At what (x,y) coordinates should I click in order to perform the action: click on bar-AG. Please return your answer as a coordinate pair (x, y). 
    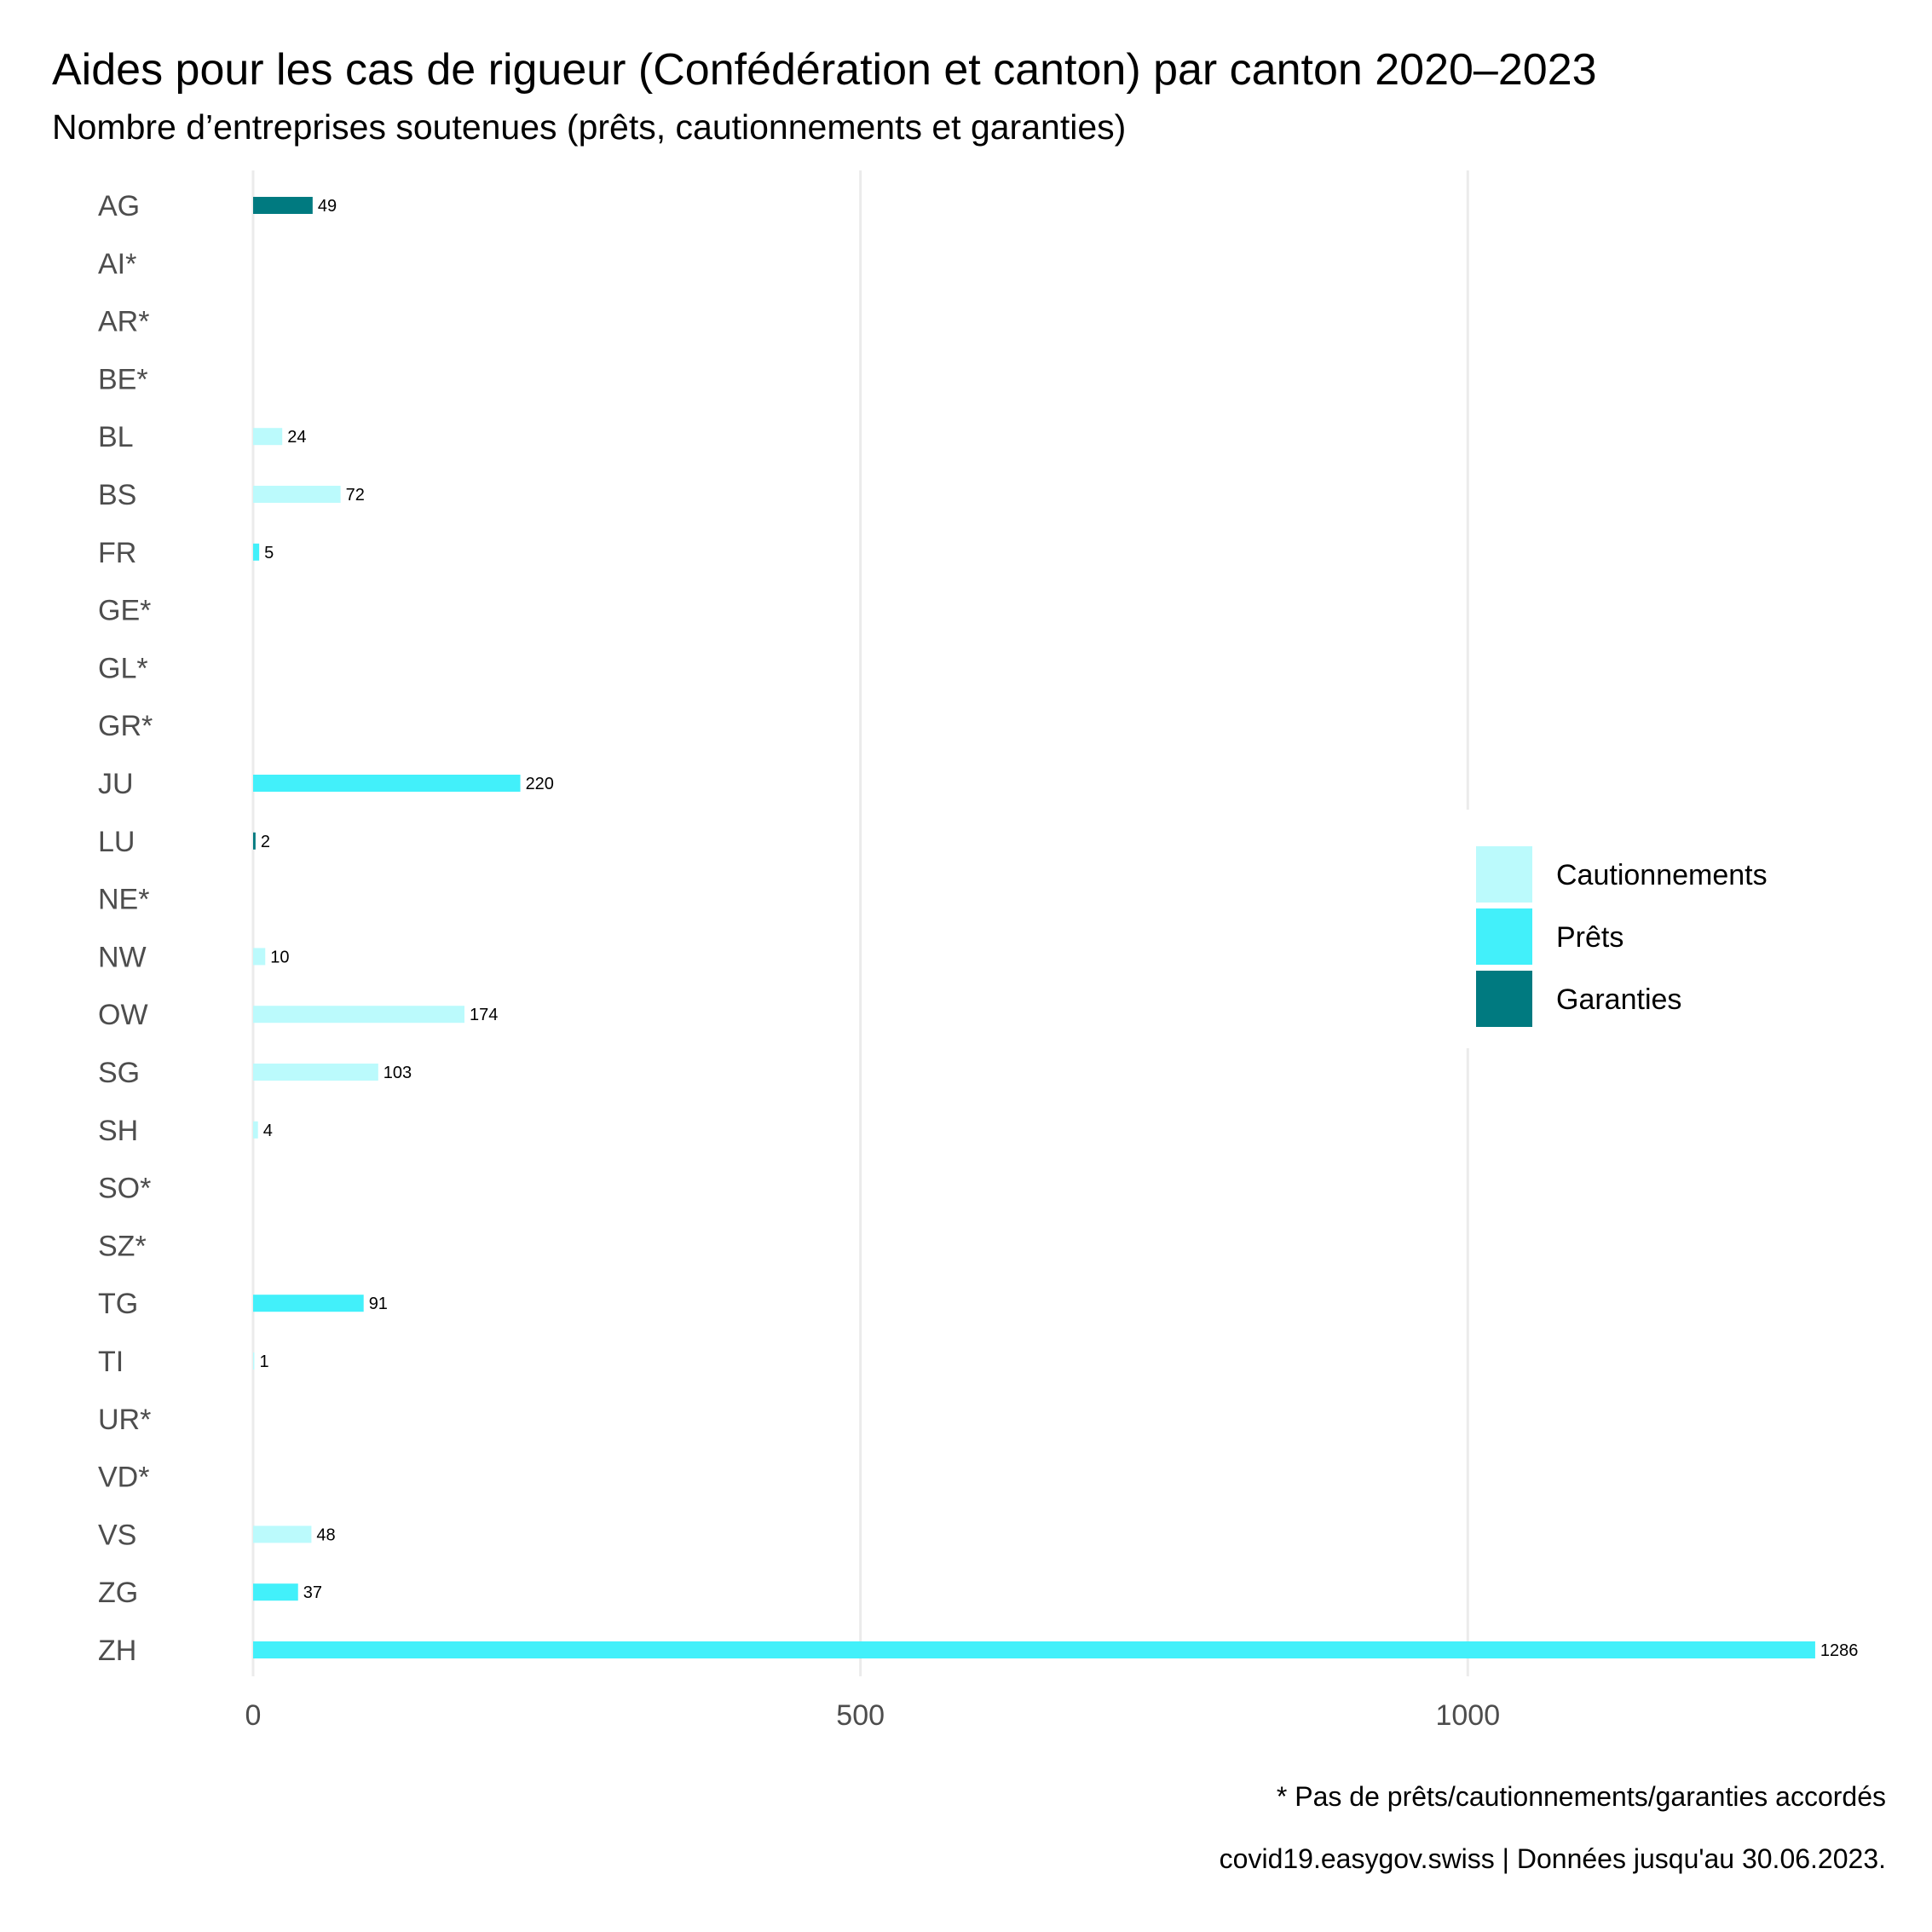
    Looking at the image, I should click on (283, 205).